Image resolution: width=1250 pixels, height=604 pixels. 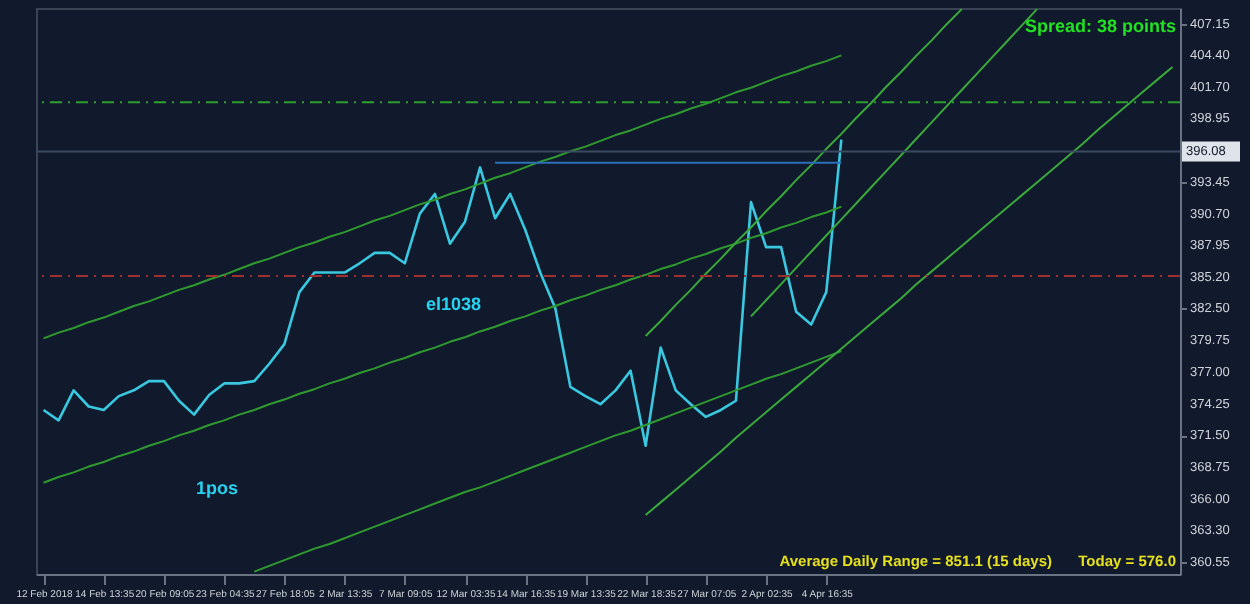 I want to click on annotation: Spread: 38 points, so click(x=1100, y=26).